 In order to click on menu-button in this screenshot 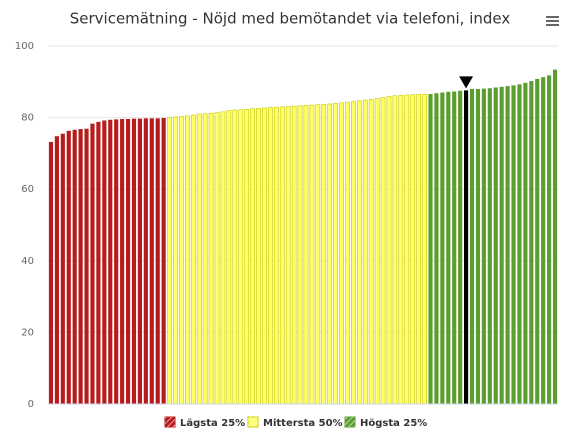, I will do `click(552, 21)`.